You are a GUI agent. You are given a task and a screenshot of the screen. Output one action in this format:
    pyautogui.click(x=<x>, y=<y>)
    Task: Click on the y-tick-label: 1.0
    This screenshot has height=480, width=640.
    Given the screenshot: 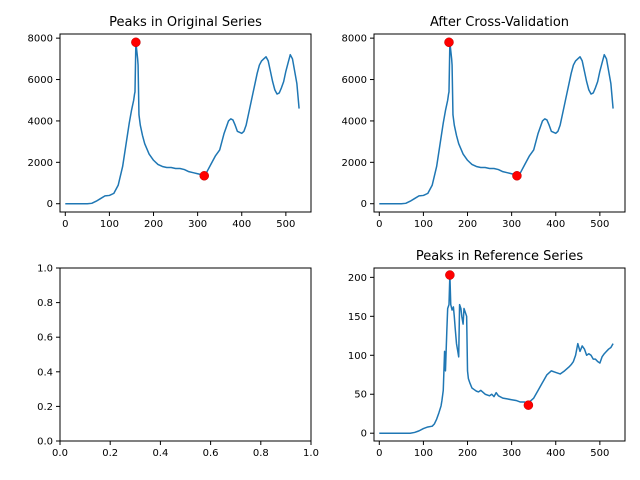 What is the action you would take?
    pyautogui.click(x=45, y=269)
    